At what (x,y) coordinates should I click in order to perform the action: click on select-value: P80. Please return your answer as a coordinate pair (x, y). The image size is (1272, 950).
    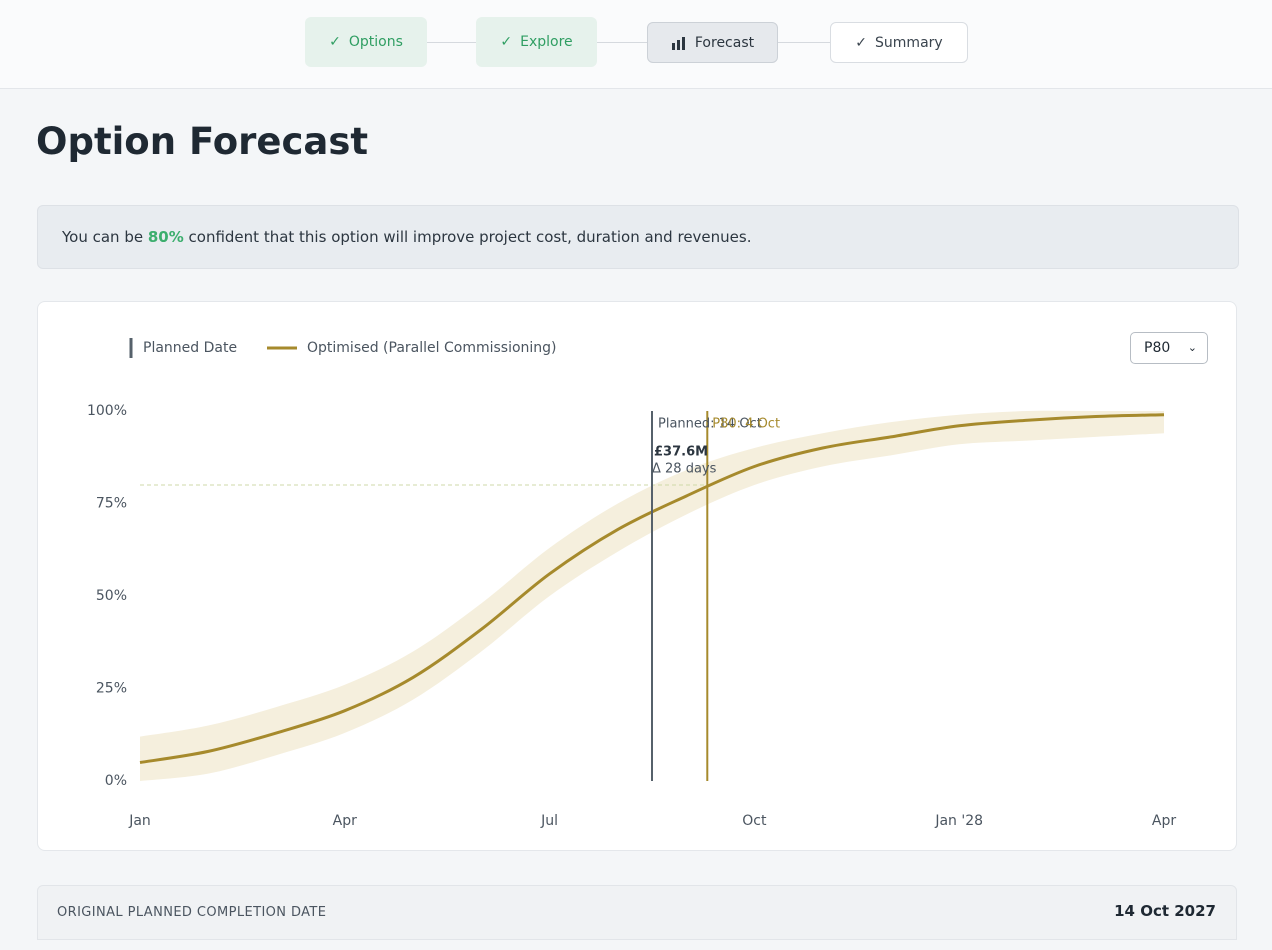
    Looking at the image, I should click on (1157, 348).